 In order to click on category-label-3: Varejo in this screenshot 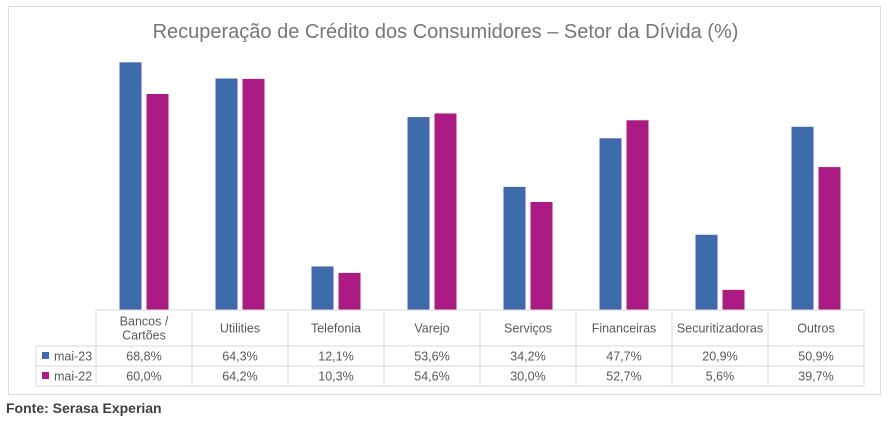, I will do `click(431, 329)`.